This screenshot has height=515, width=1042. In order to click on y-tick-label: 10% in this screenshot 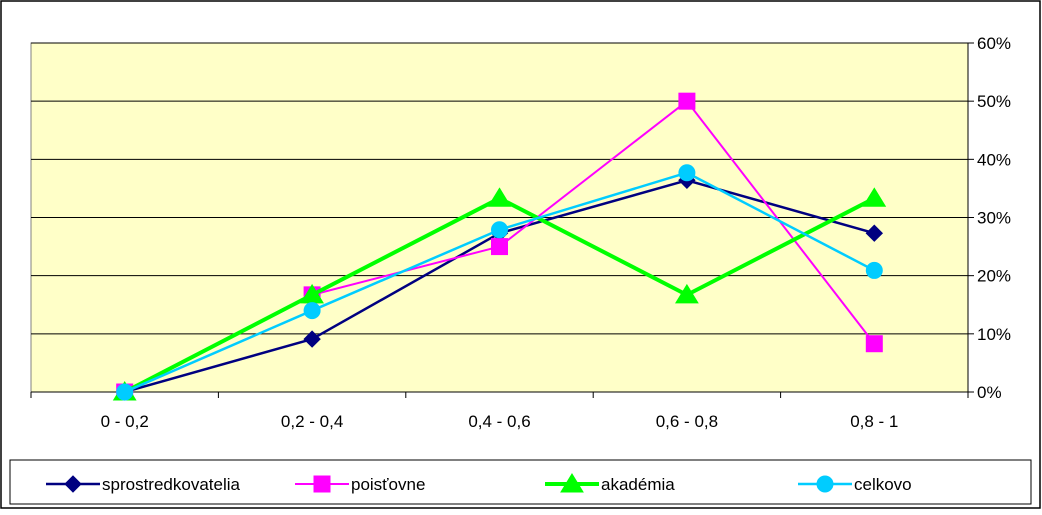, I will do `click(994, 334)`.